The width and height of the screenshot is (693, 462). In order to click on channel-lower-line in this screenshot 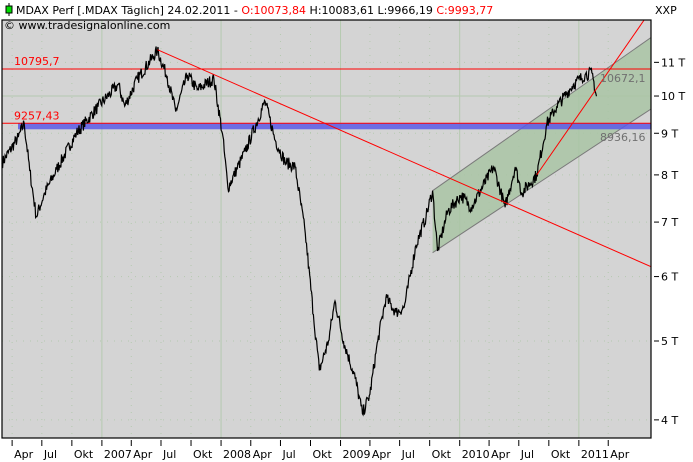, I will do `click(541, 181)`.